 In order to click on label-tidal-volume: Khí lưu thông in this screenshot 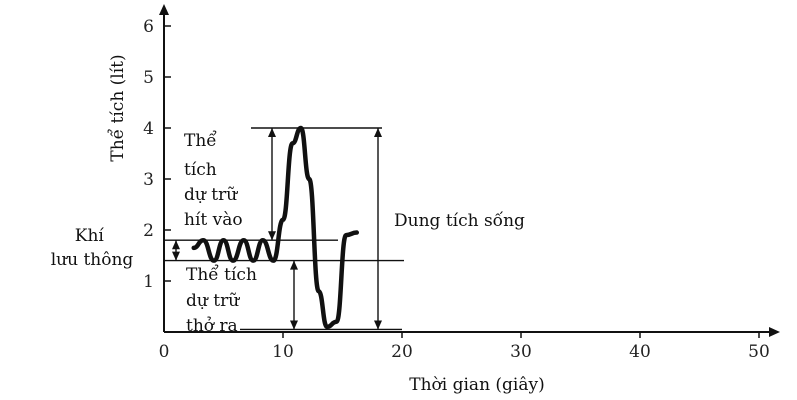, I will do `click(92, 248)`.